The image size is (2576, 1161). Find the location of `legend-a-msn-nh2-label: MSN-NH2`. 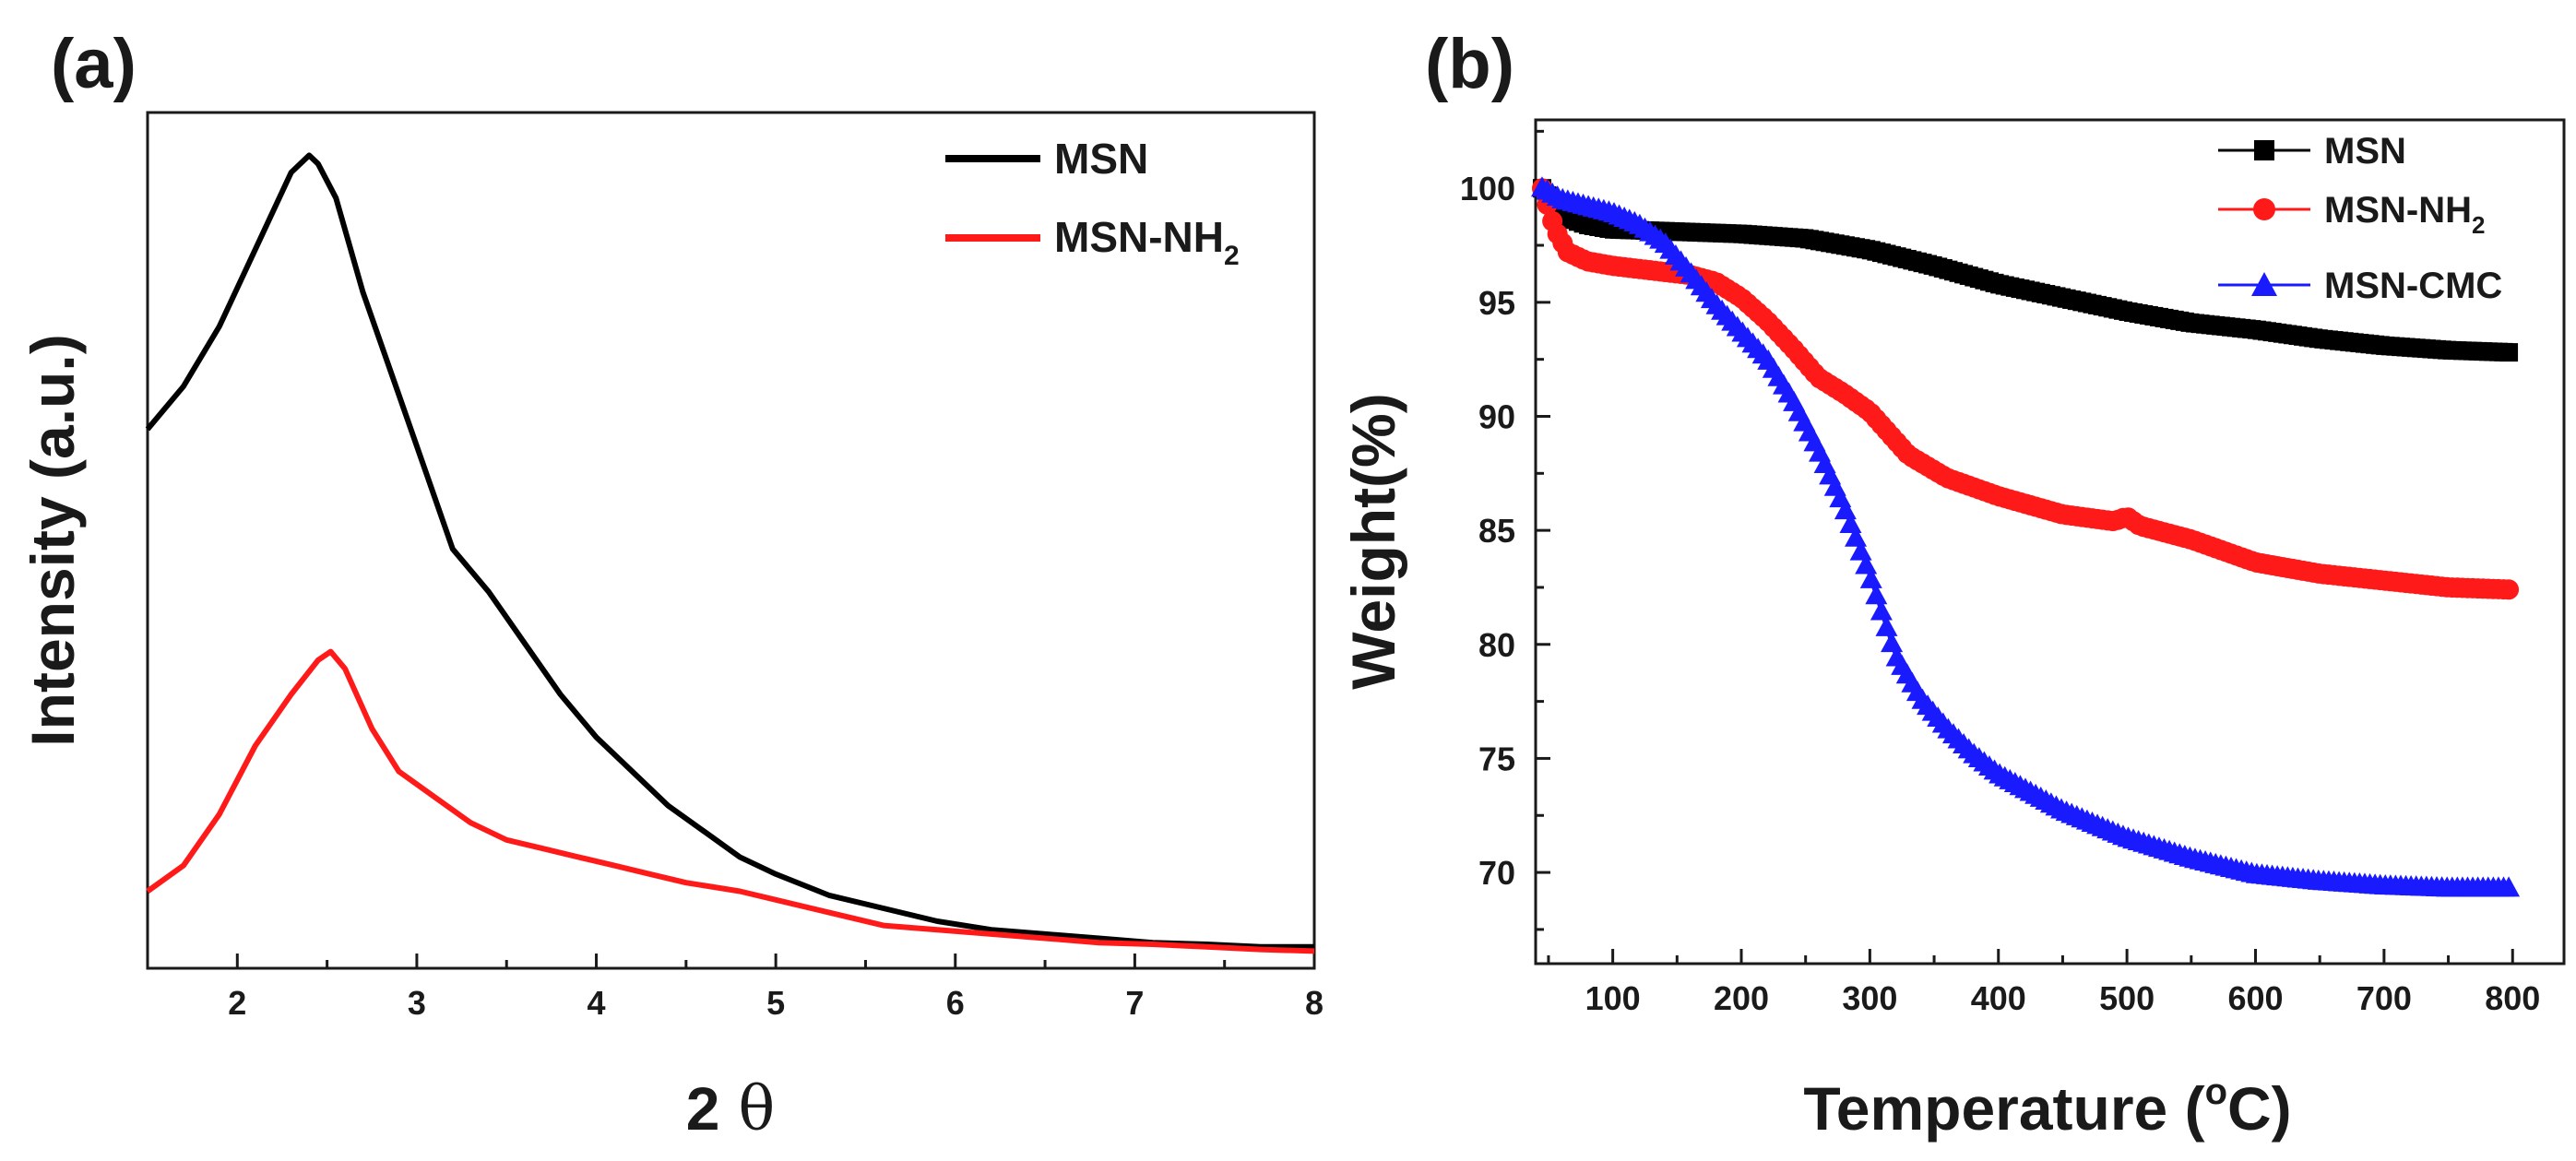

legend-a-msn-nh2-label: MSN-NH2 is located at coordinates (1147, 242).